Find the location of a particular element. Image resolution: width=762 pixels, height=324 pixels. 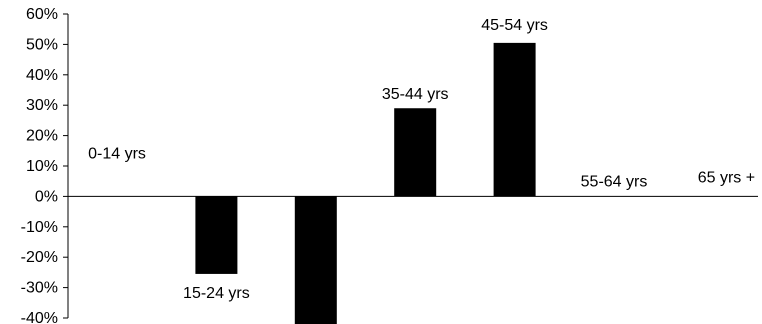

y-tick-label: 0% is located at coordinates (46, 196).